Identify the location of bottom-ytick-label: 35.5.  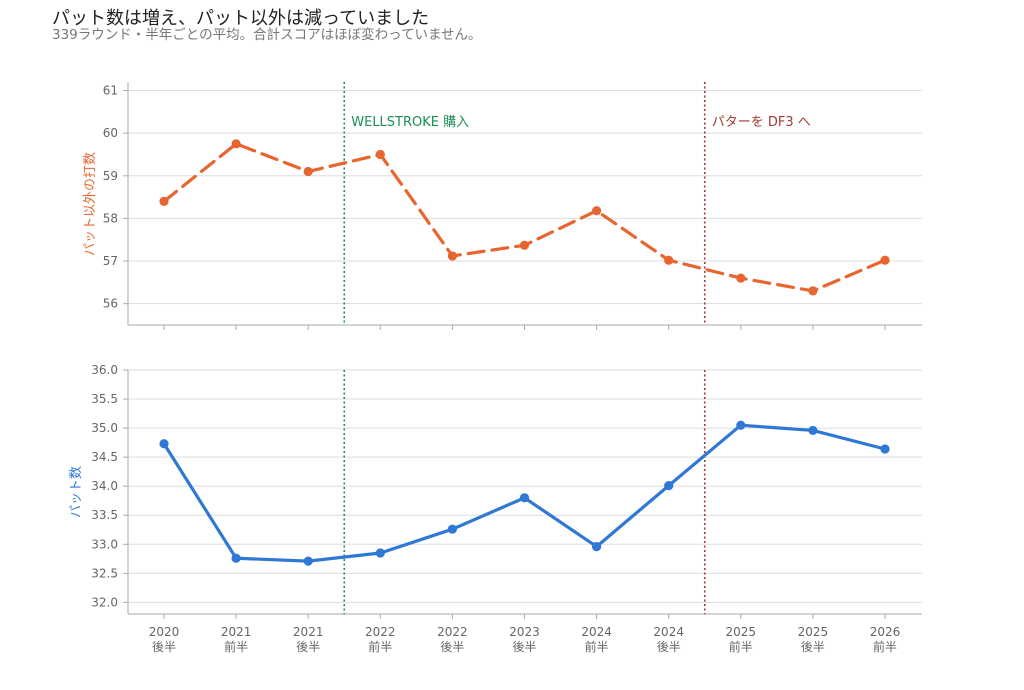
(104, 399).